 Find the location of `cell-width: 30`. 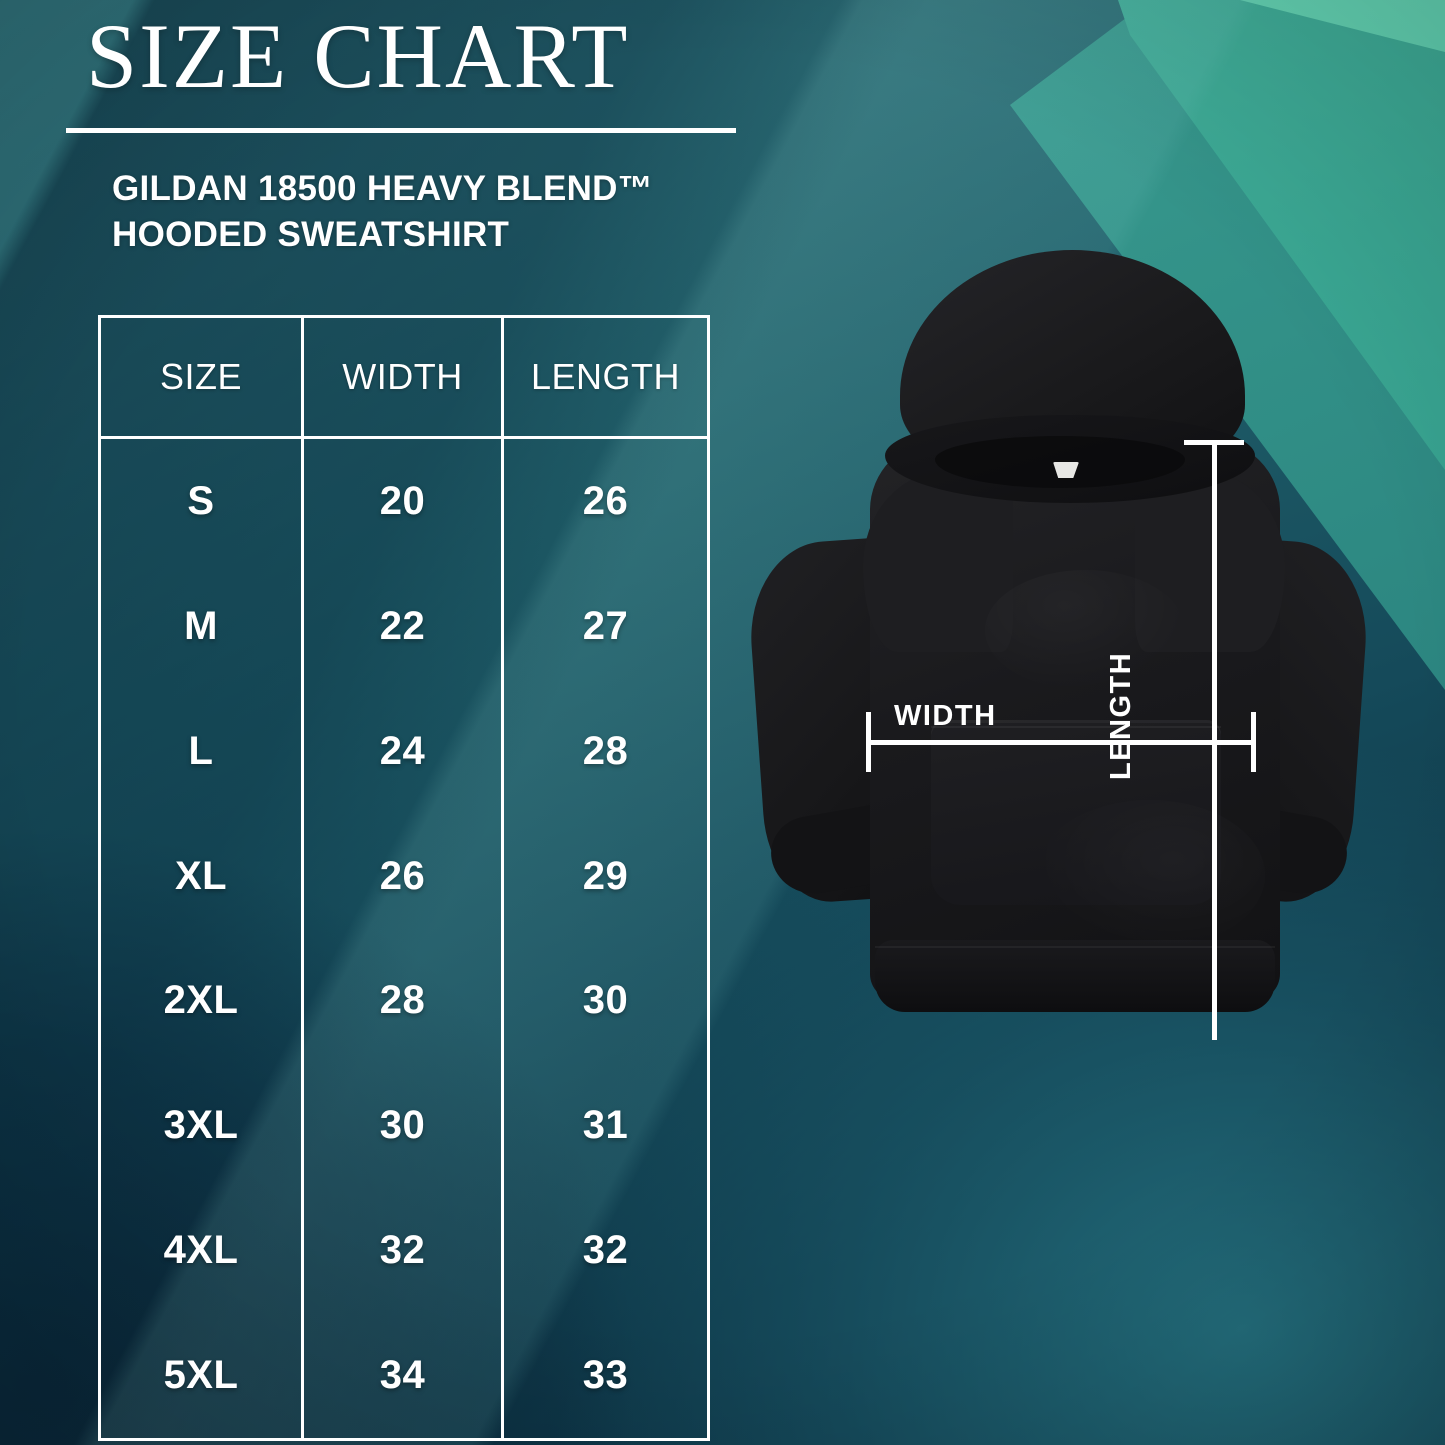

cell-width: 30 is located at coordinates (402, 1126).